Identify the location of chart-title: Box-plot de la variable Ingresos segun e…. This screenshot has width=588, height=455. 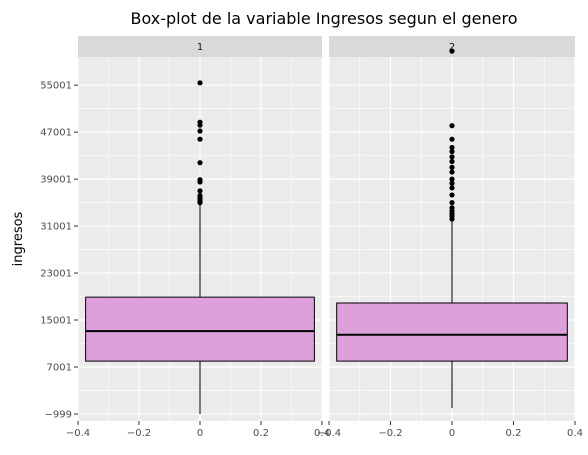
(323, 18).